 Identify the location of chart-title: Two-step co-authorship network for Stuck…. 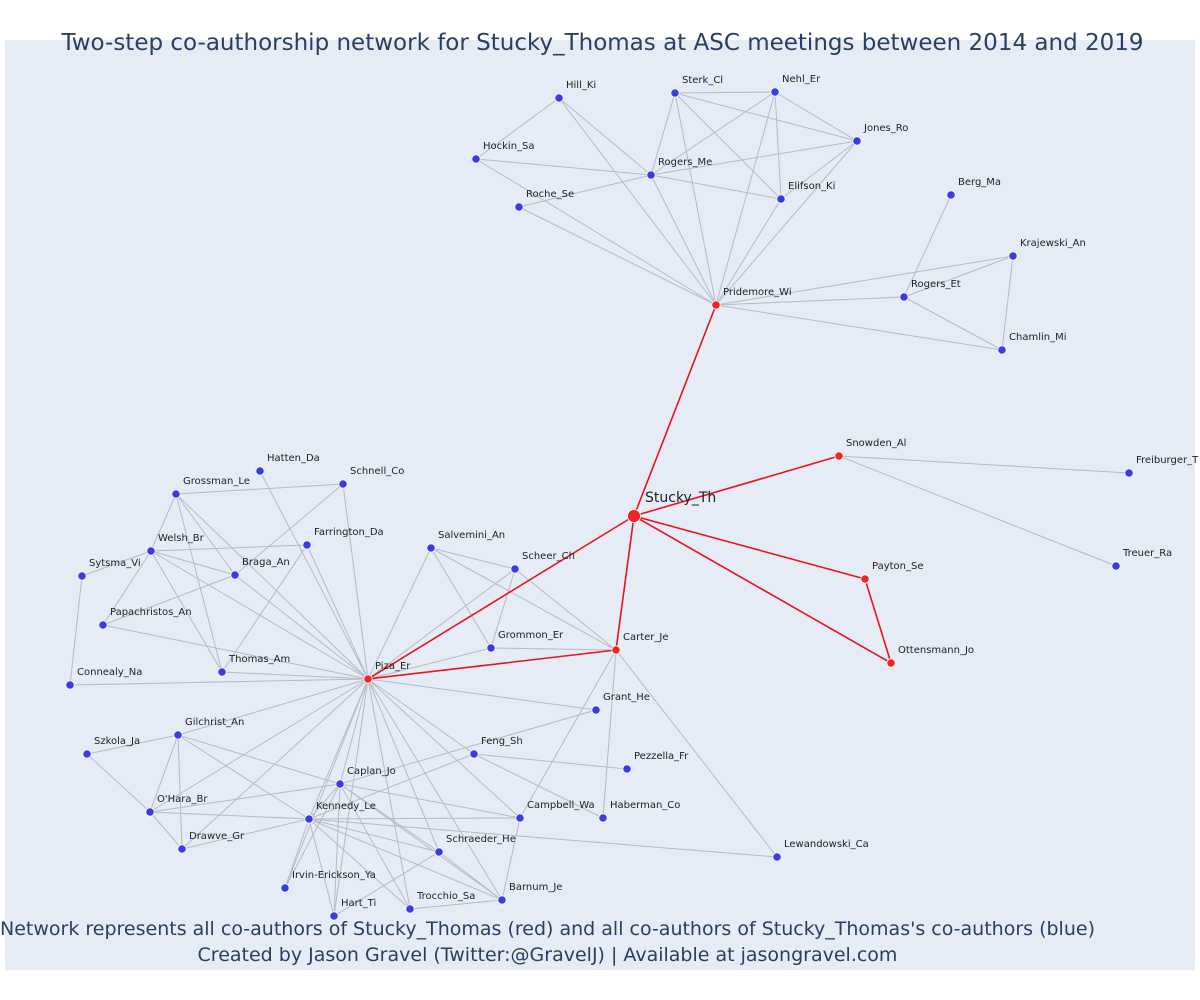
(602, 43).